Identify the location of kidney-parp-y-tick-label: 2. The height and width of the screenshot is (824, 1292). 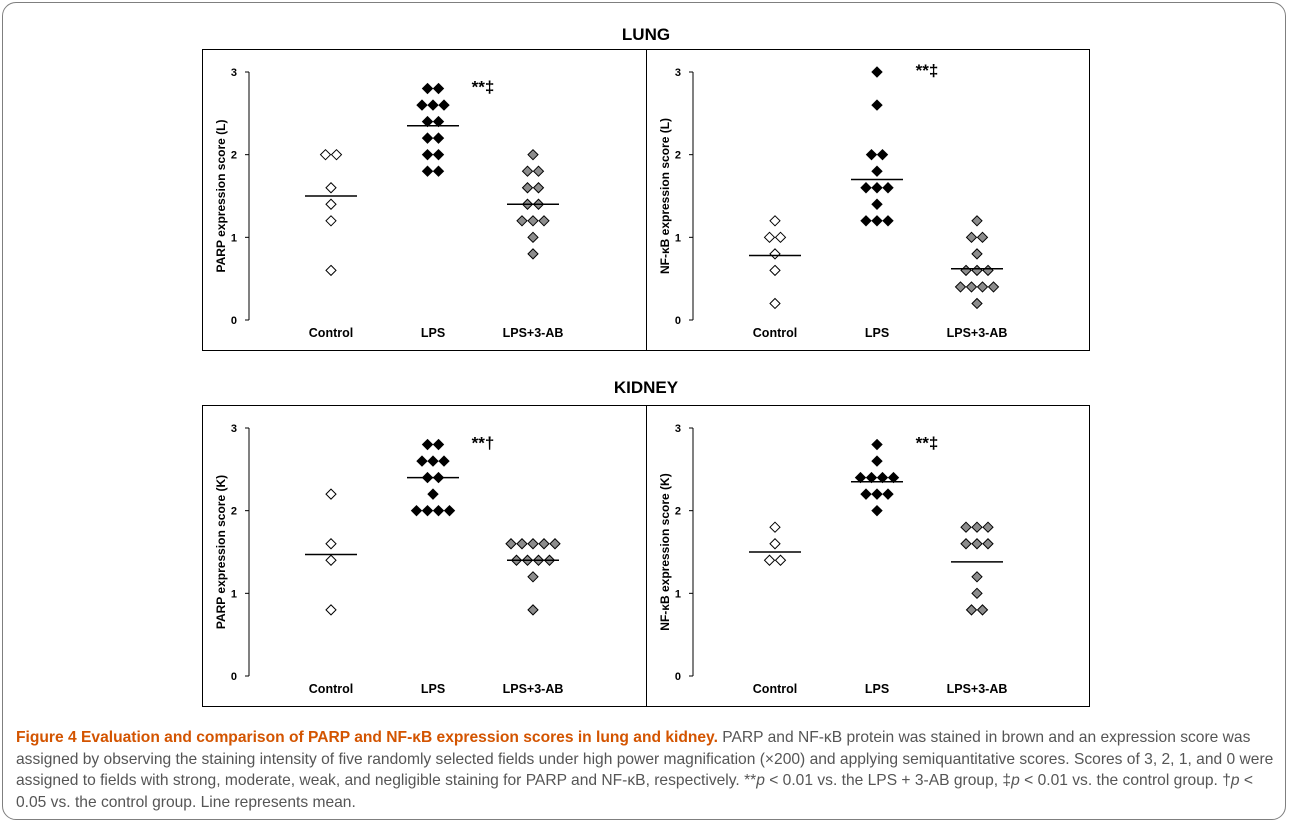
(234, 512).